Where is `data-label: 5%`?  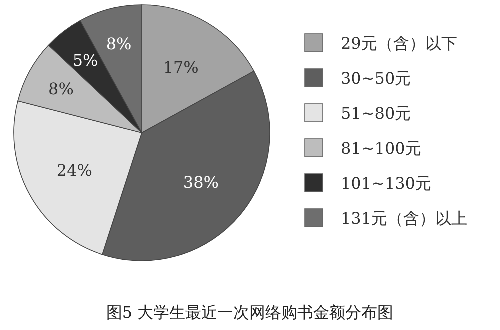 data-label: 5% is located at coordinates (85, 60).